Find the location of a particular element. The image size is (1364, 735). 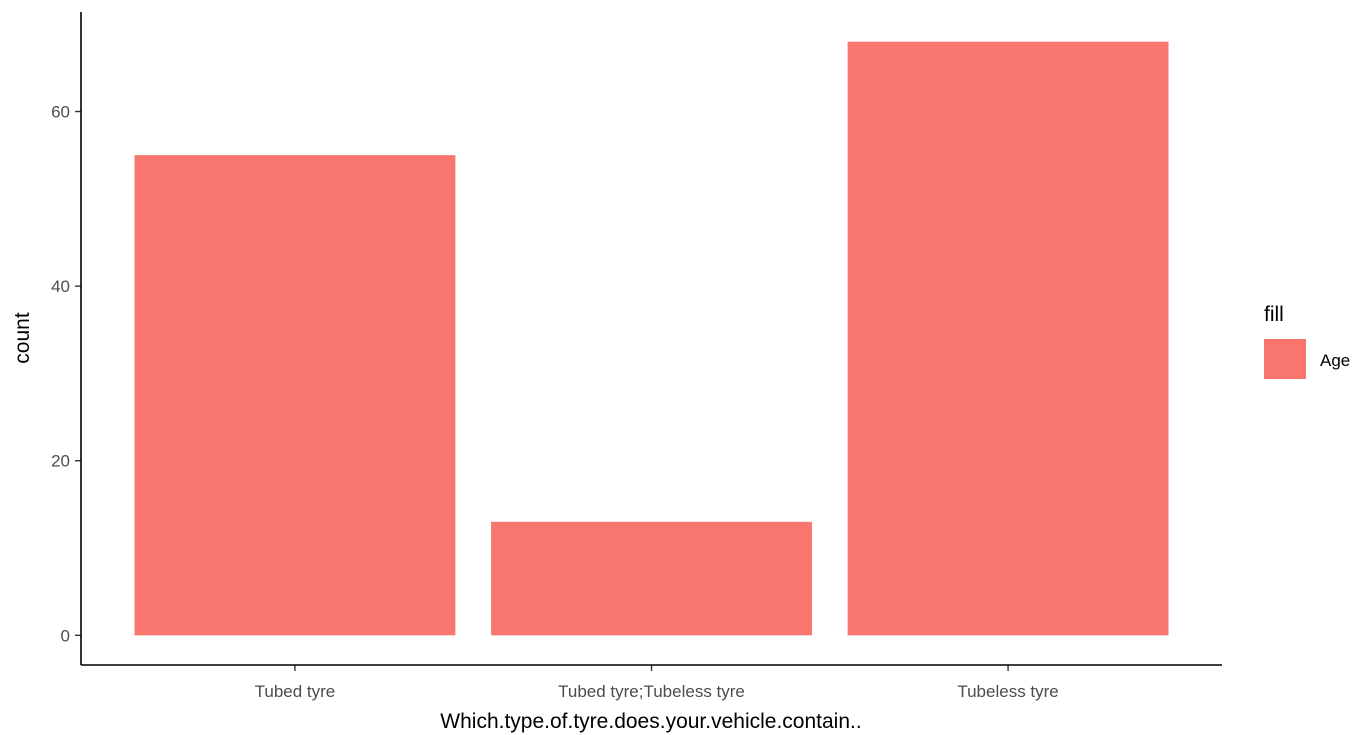

x-tick-label: Tubeless tyre is located at coordinates (1007, 691).